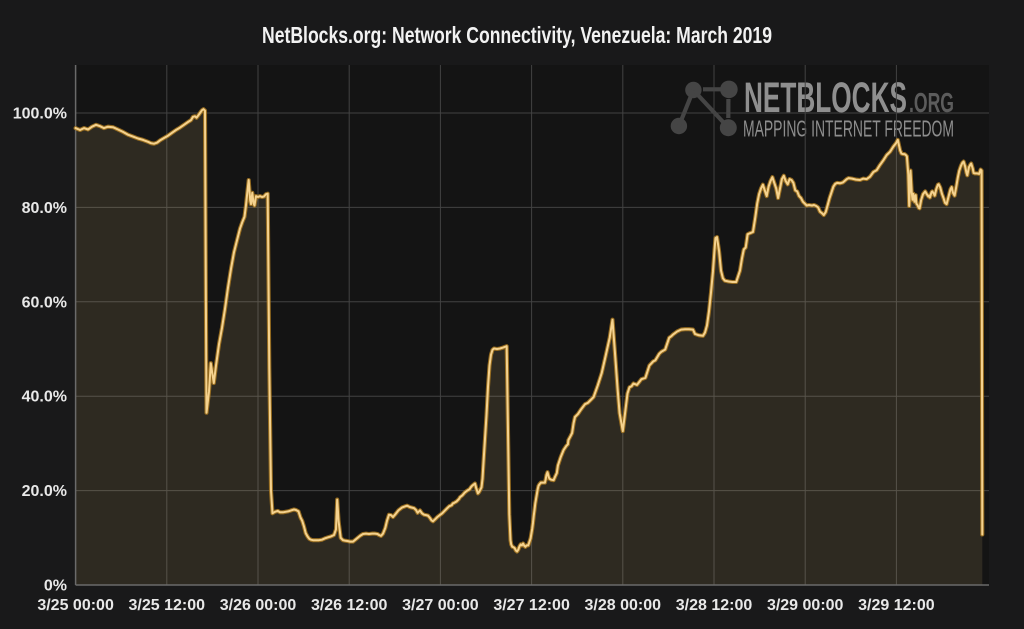 The width and height of the screenshot is (1024, 629). What do you see at coordinates (55, 586) in the screenshot?
I see `svg-text: 0%` at bounding box center [55, 586].